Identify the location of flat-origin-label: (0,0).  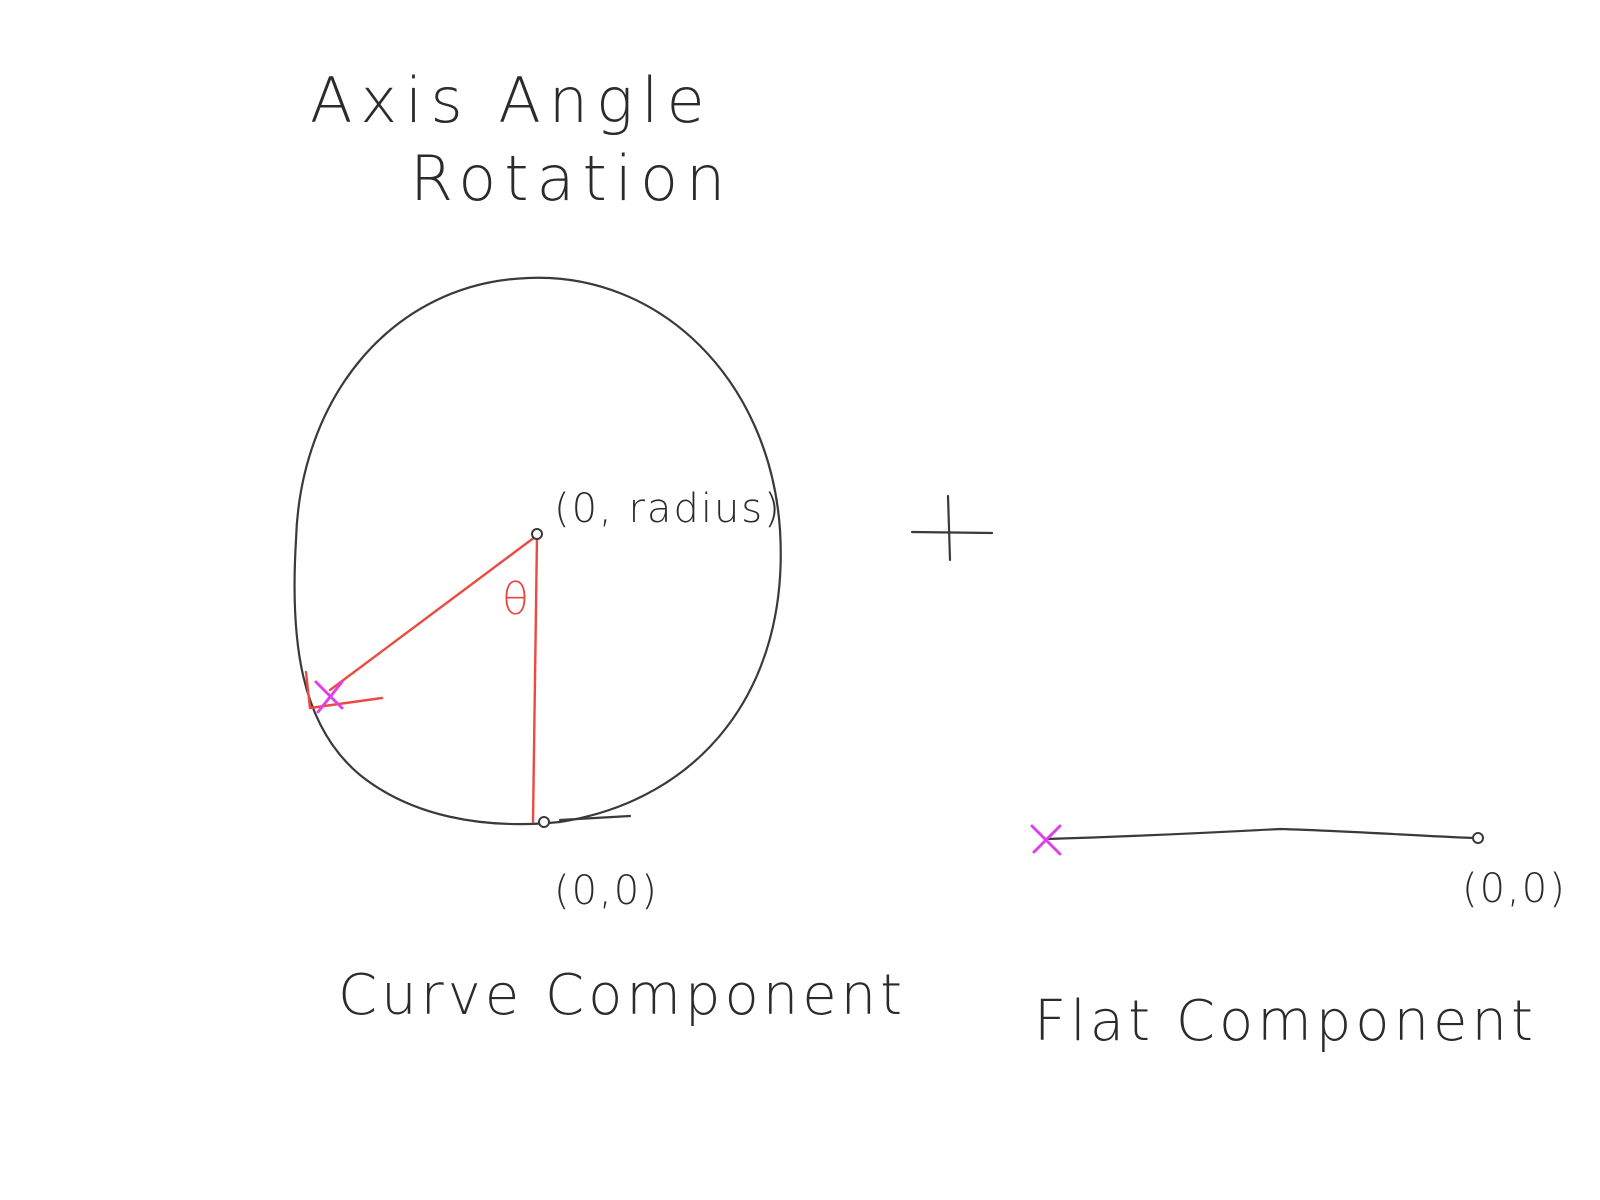
(1514, 889).